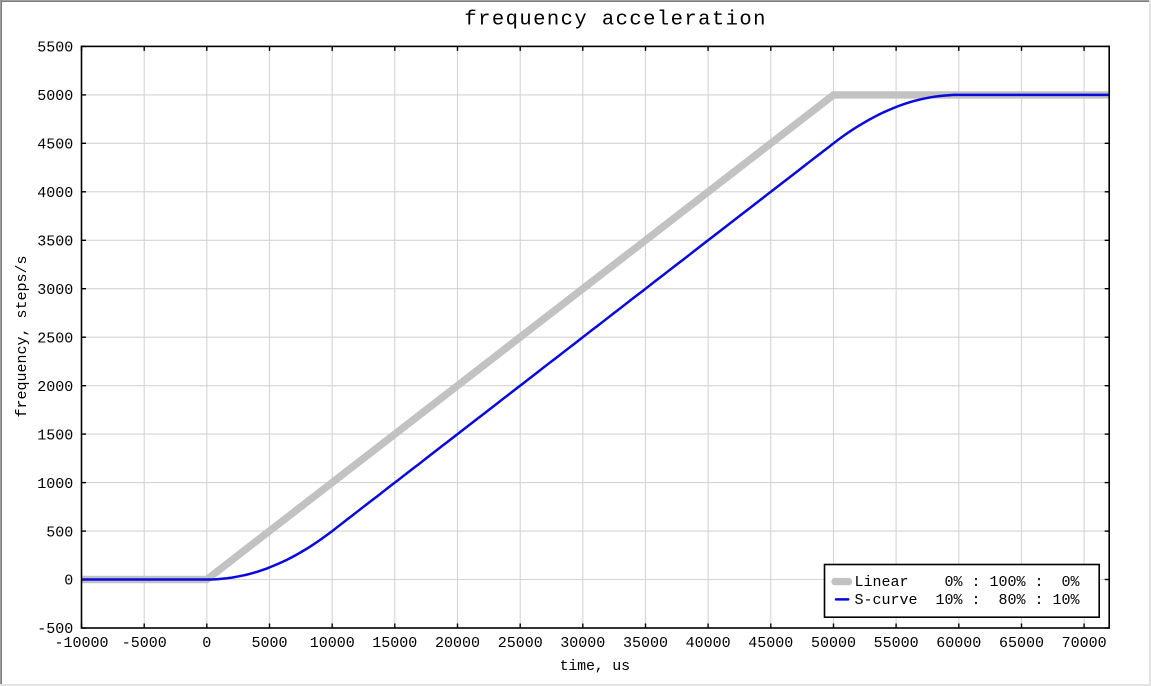 The width and height of the screenshot is (1151, 686). Describe the element at coordinates (144, 643) in the screenshot. I see `svg-text: -5000` at that location.